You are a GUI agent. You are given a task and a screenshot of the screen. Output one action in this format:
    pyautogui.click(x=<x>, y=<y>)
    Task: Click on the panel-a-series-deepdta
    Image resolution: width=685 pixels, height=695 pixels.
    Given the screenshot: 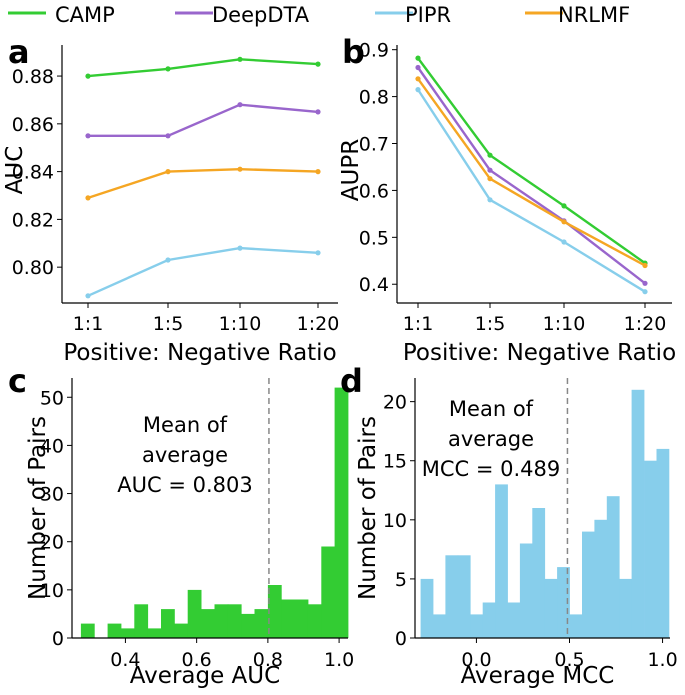 What is the action you would take?
    pyautogui.click(x=203, y=120)
    